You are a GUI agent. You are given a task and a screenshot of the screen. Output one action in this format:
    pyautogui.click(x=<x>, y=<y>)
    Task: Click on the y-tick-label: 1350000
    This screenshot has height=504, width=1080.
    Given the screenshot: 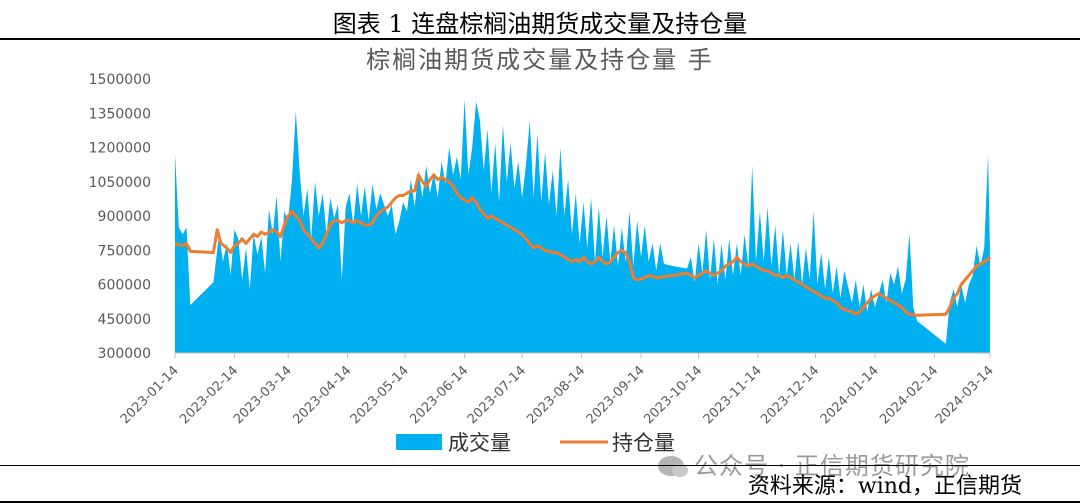 What is the action you would take?
    pyautogui.click(x=120, y=114)
    